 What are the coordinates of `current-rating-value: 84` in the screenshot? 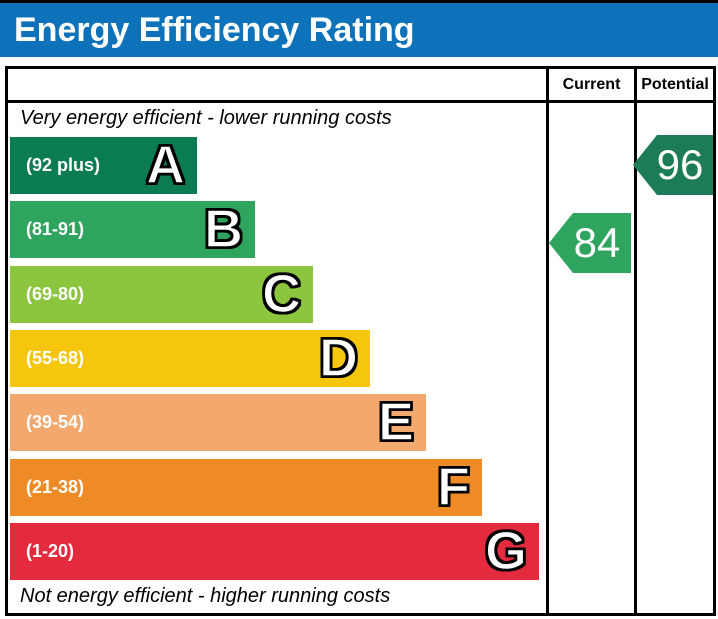 It's located at (597, 242).